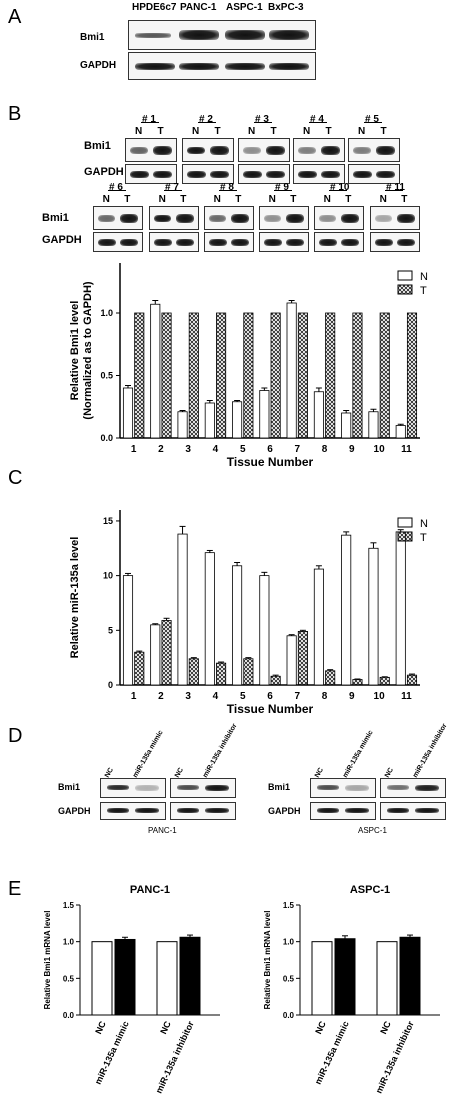 This screenshot has height=1113, width=460. What do you see at coordinates (286, 7) in the screenshot?
I see `cell-line-label: BxPC-3` at bounding box center [286, 7].